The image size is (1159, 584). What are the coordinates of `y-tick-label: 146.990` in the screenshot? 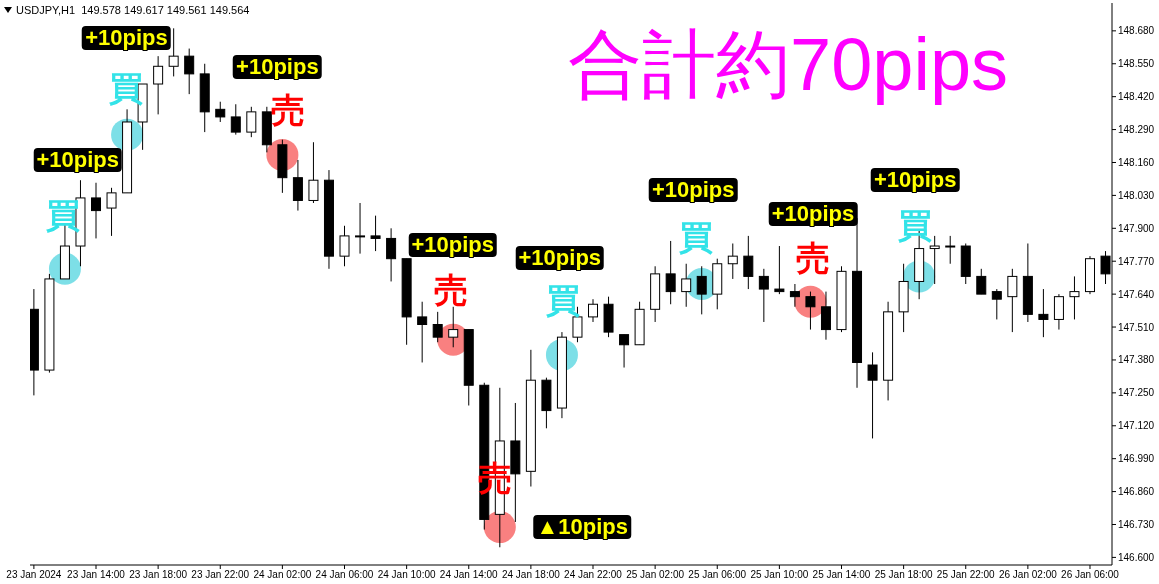 It's located at (1136, 459).